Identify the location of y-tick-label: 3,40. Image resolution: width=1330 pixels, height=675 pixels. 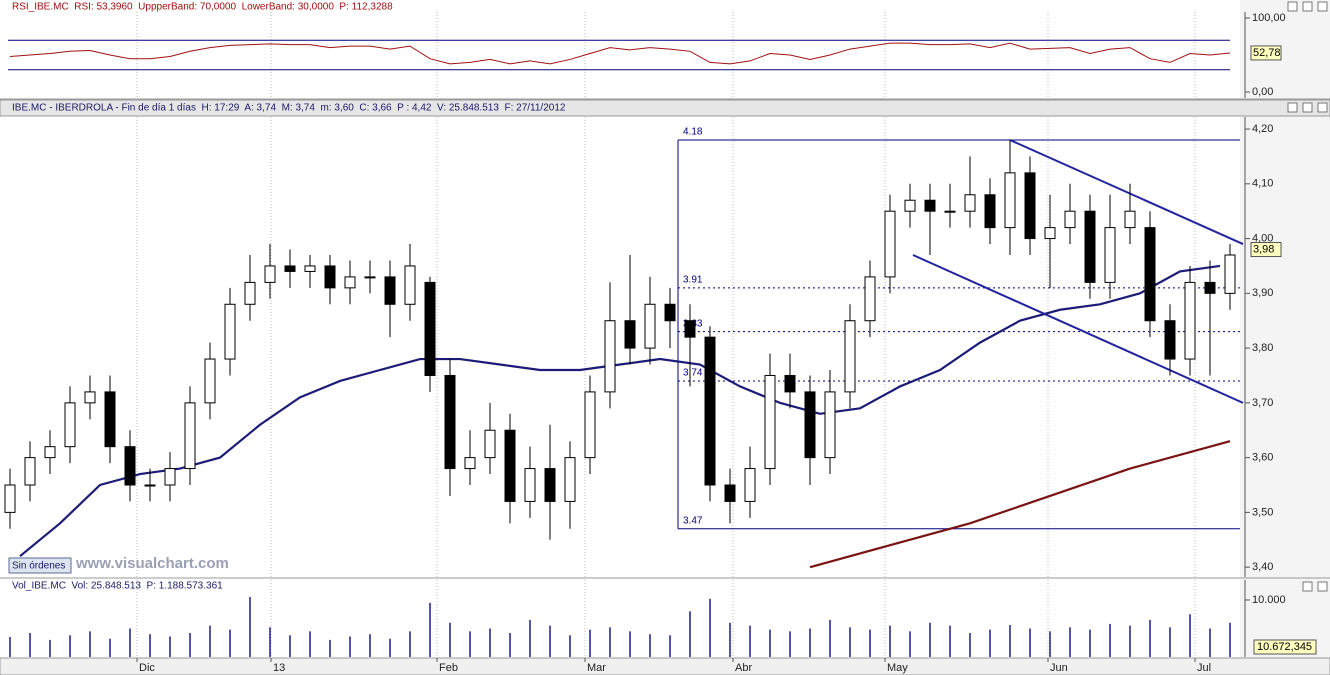
(1262, 567).